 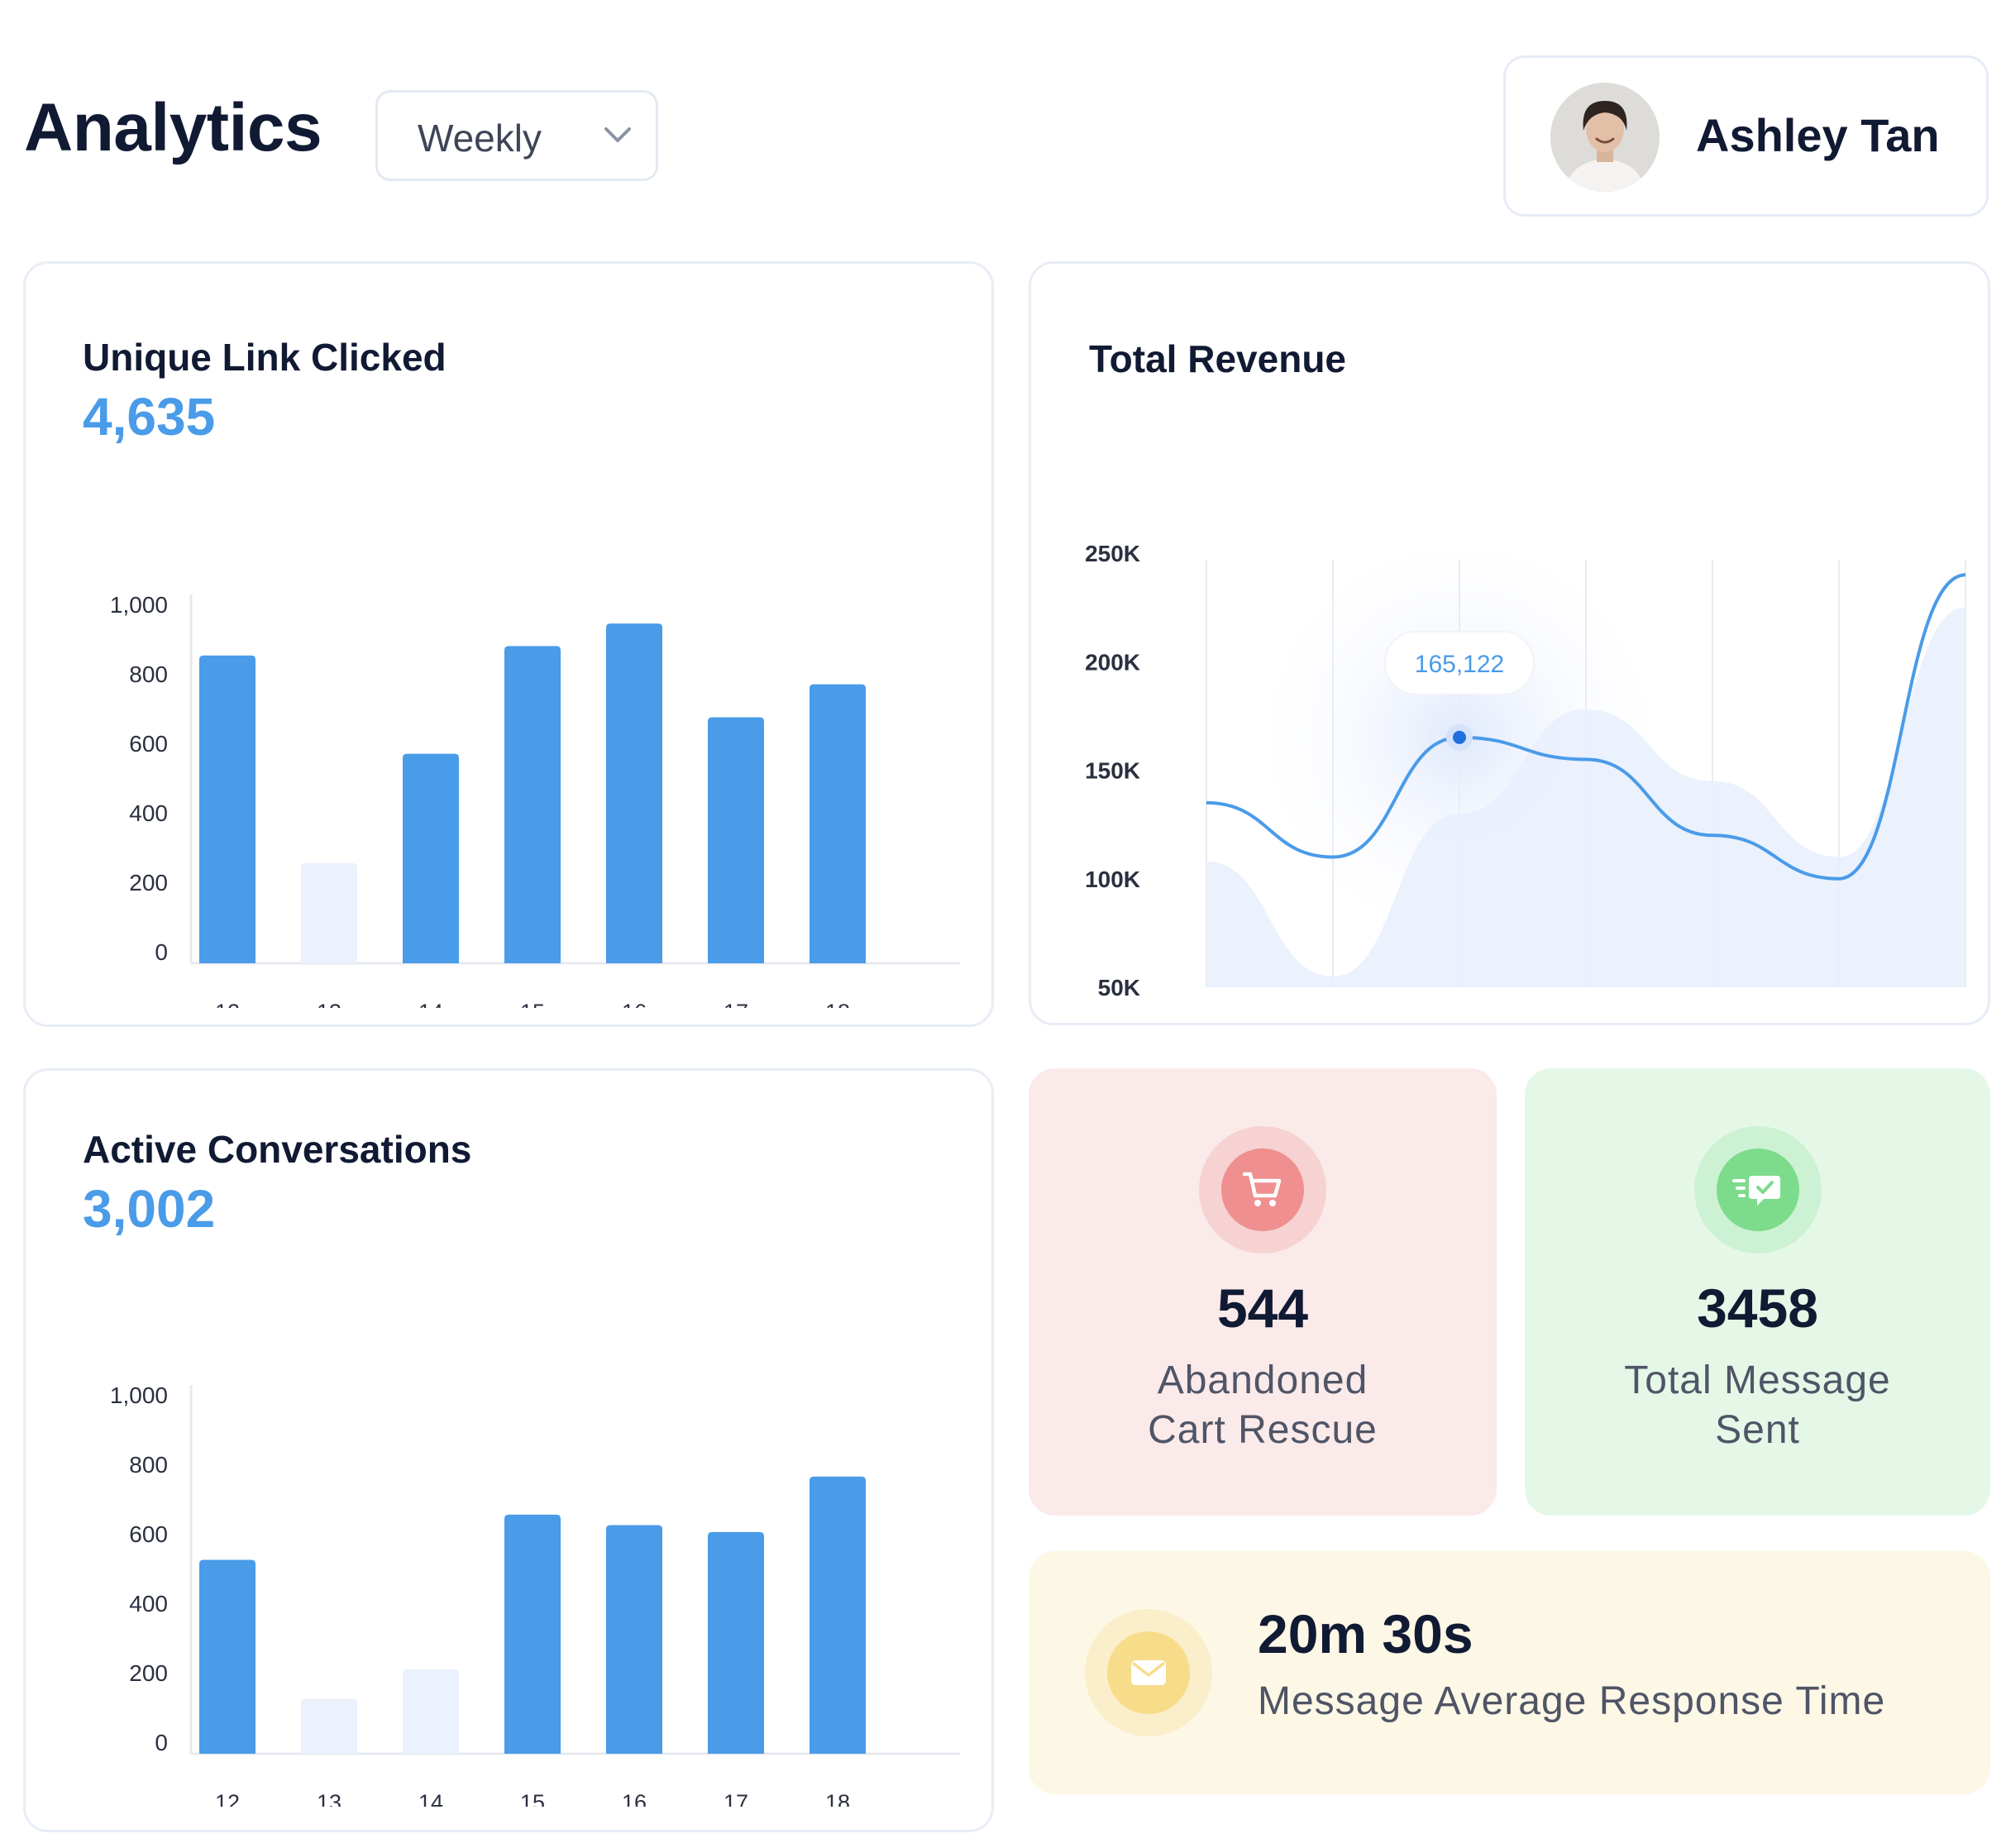 I want to click on stat-label: Total Message, so click(x=1757, y=1381).